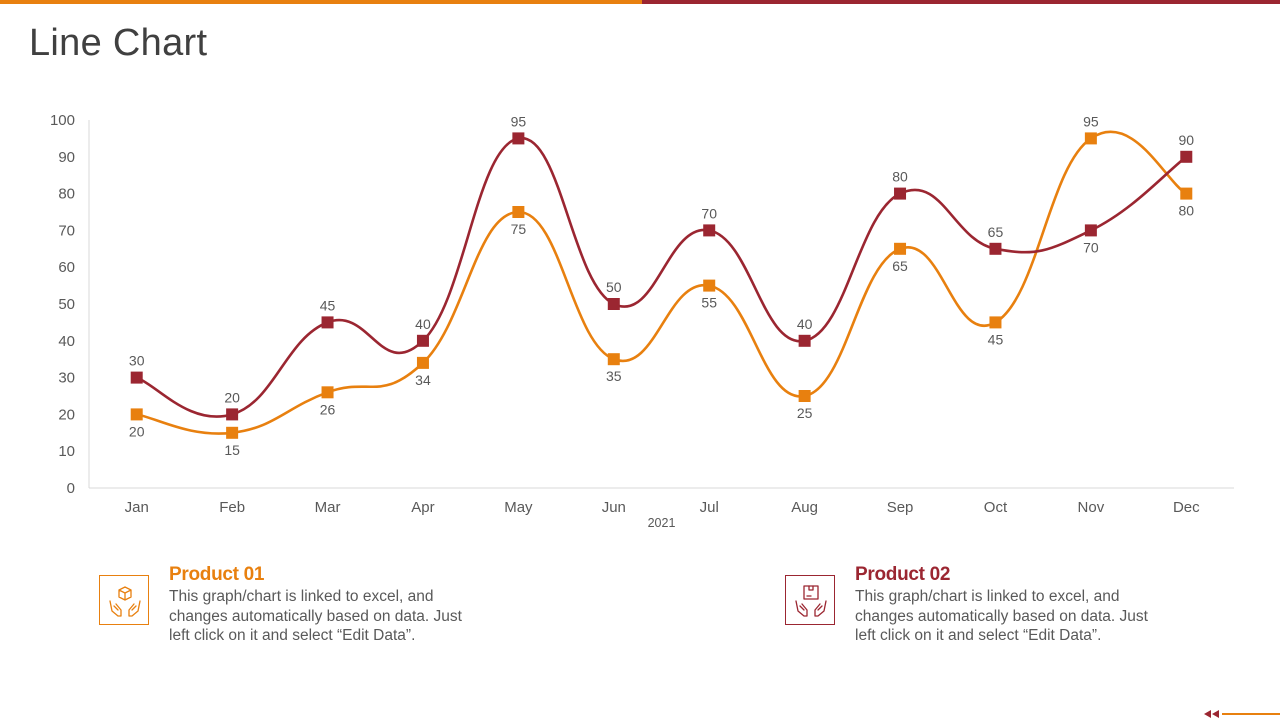 The width and height of the screenshot is (1280, 720). Describe the element at coordinates (118, 43) in the screenshot. I see `page-title: Line Chart` at that location.